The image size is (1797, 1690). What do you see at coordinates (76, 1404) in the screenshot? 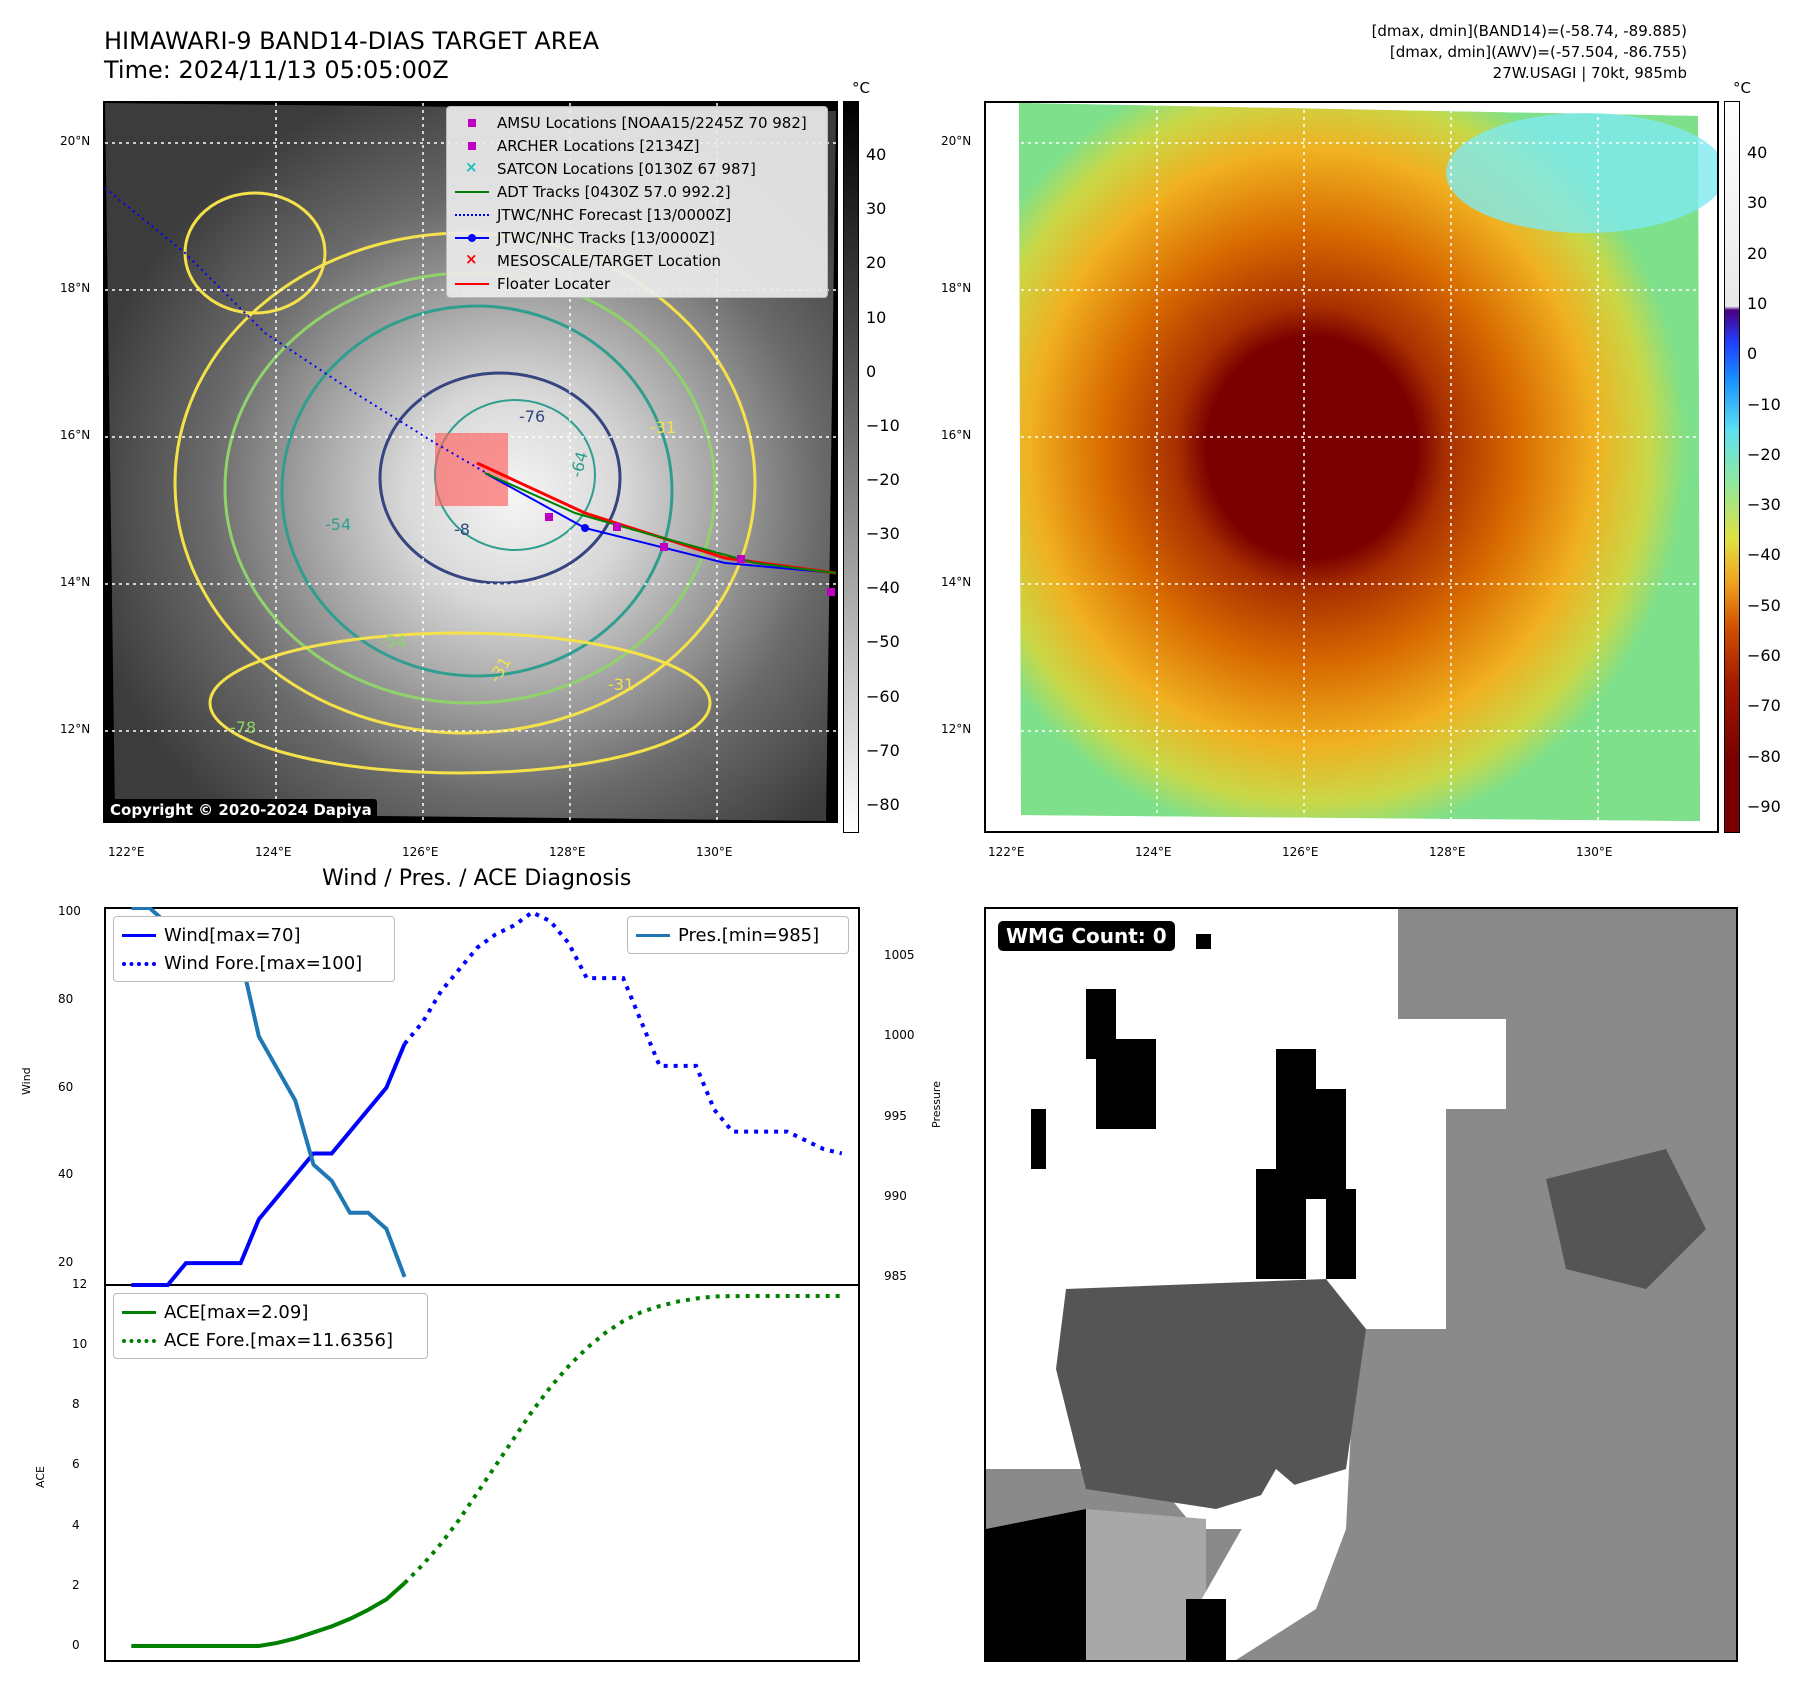
I see `ace-tick-label: 8` at bounding box center [76, 1404].